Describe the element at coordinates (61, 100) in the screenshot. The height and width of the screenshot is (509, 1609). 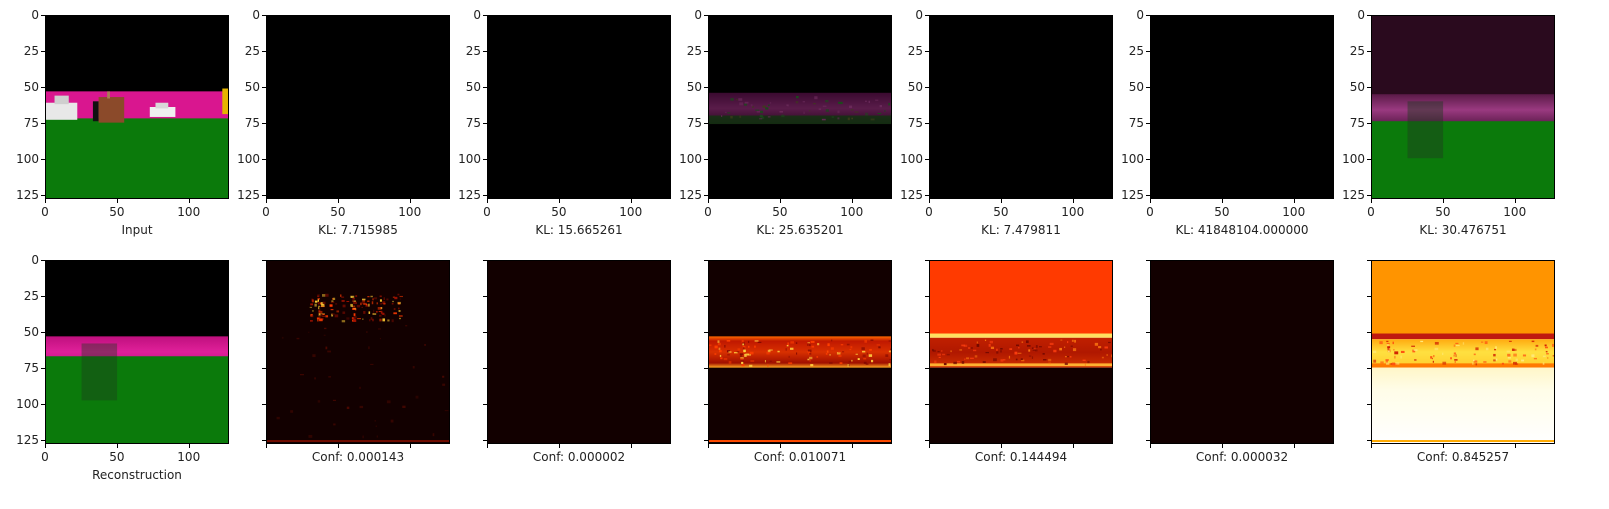
I see `car-left-roof` at that location.